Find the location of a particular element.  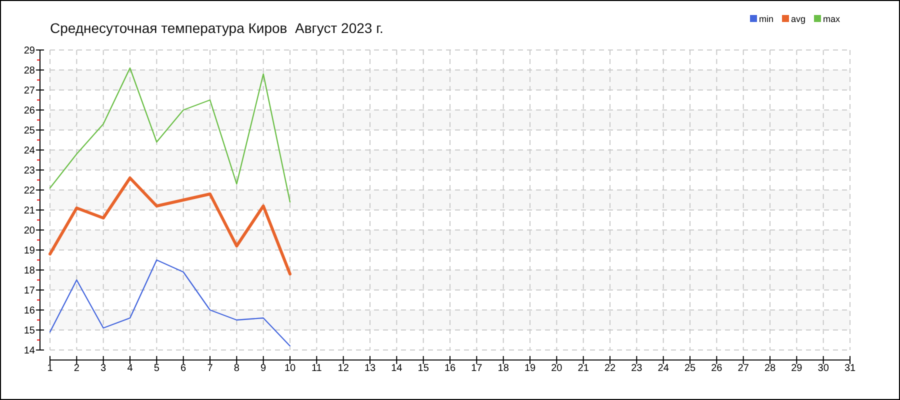

x-tick-label: 1 is located at coordinates (50, 368).